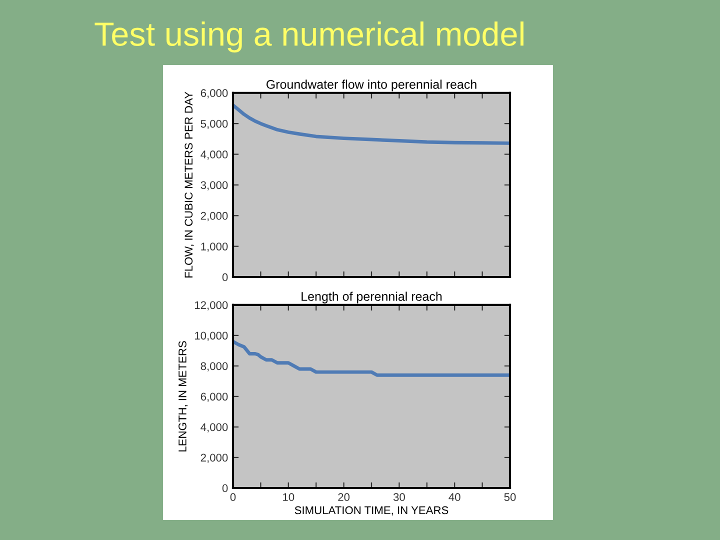  What do you see at coordinates (344, 497) in the screenshot?
I see `x-tick-label: 20` at bounding box center [344, 497].